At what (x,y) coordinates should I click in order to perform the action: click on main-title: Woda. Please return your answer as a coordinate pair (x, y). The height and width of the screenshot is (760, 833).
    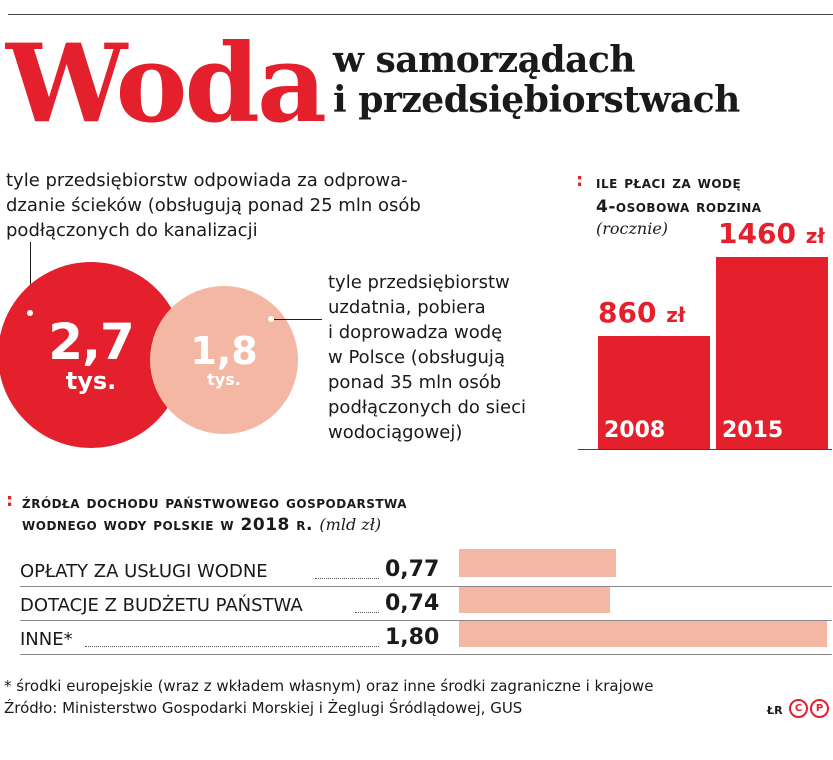
    Looking at the image, I should click on (166, 84).